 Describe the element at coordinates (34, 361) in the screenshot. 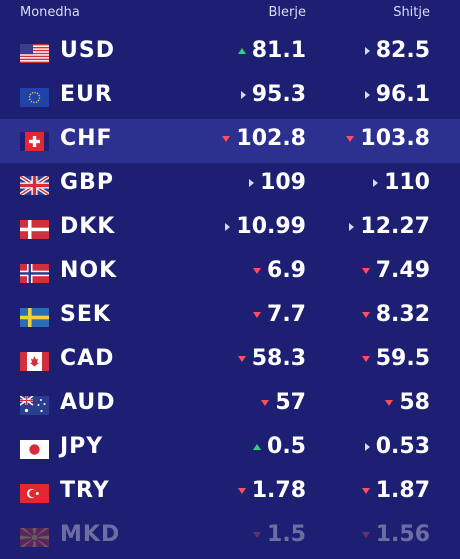

I see `flag-canada-icon` at that location.